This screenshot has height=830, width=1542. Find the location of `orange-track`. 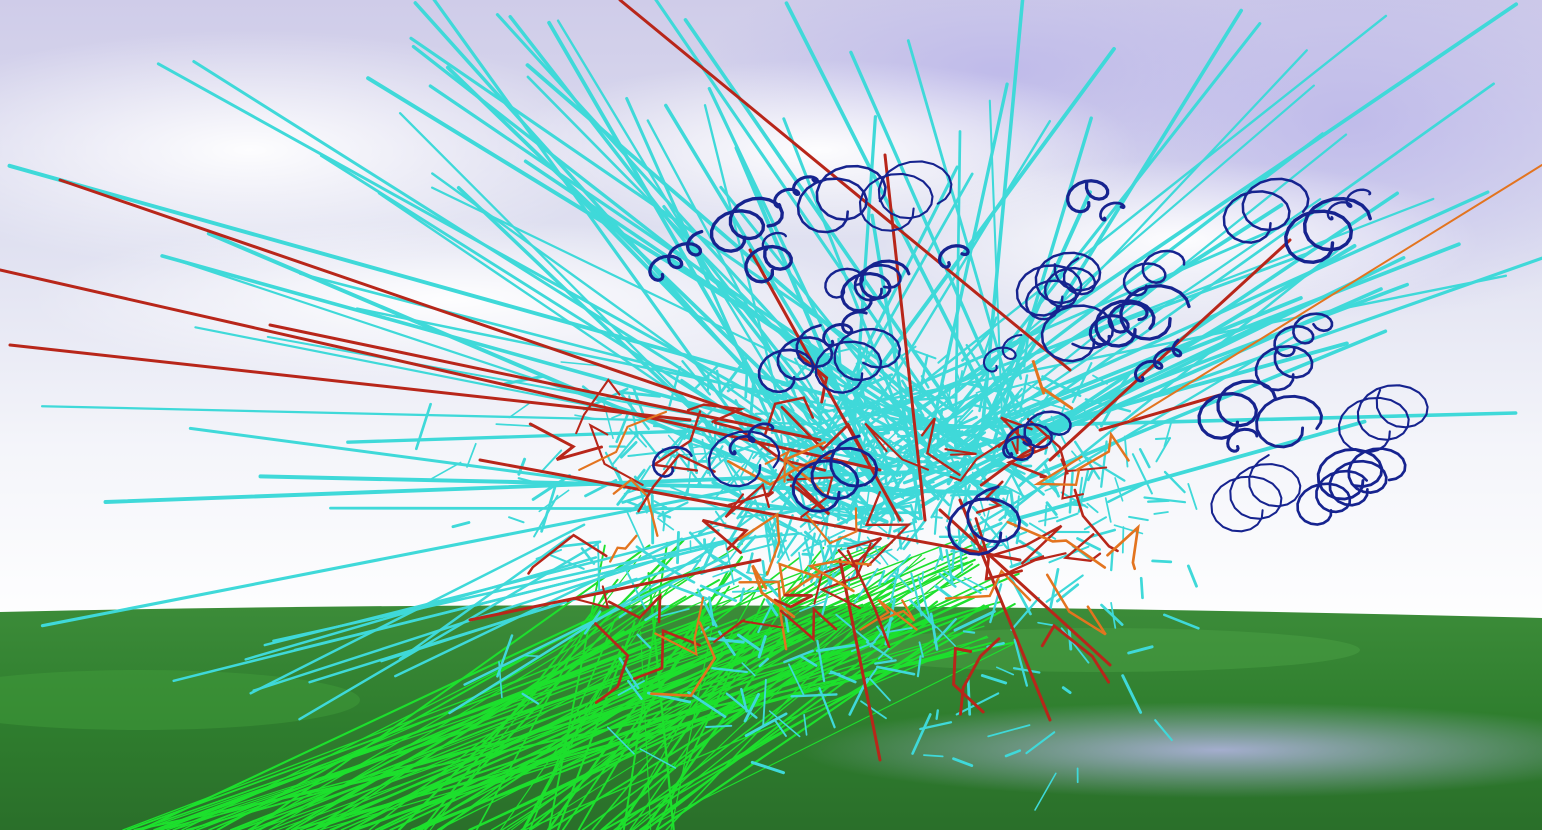

orange-track is located at coordinates (1335, 292).